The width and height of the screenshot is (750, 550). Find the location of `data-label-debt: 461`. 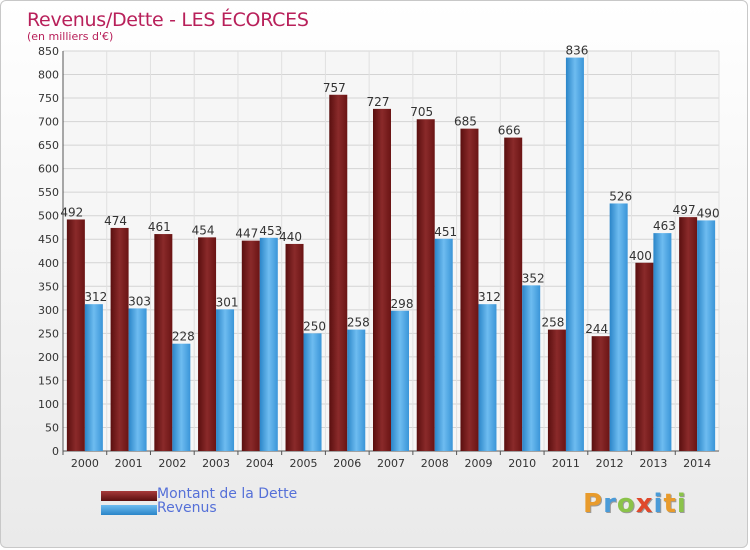

data-label-debt: 461 is located at coordinates (159, 227).